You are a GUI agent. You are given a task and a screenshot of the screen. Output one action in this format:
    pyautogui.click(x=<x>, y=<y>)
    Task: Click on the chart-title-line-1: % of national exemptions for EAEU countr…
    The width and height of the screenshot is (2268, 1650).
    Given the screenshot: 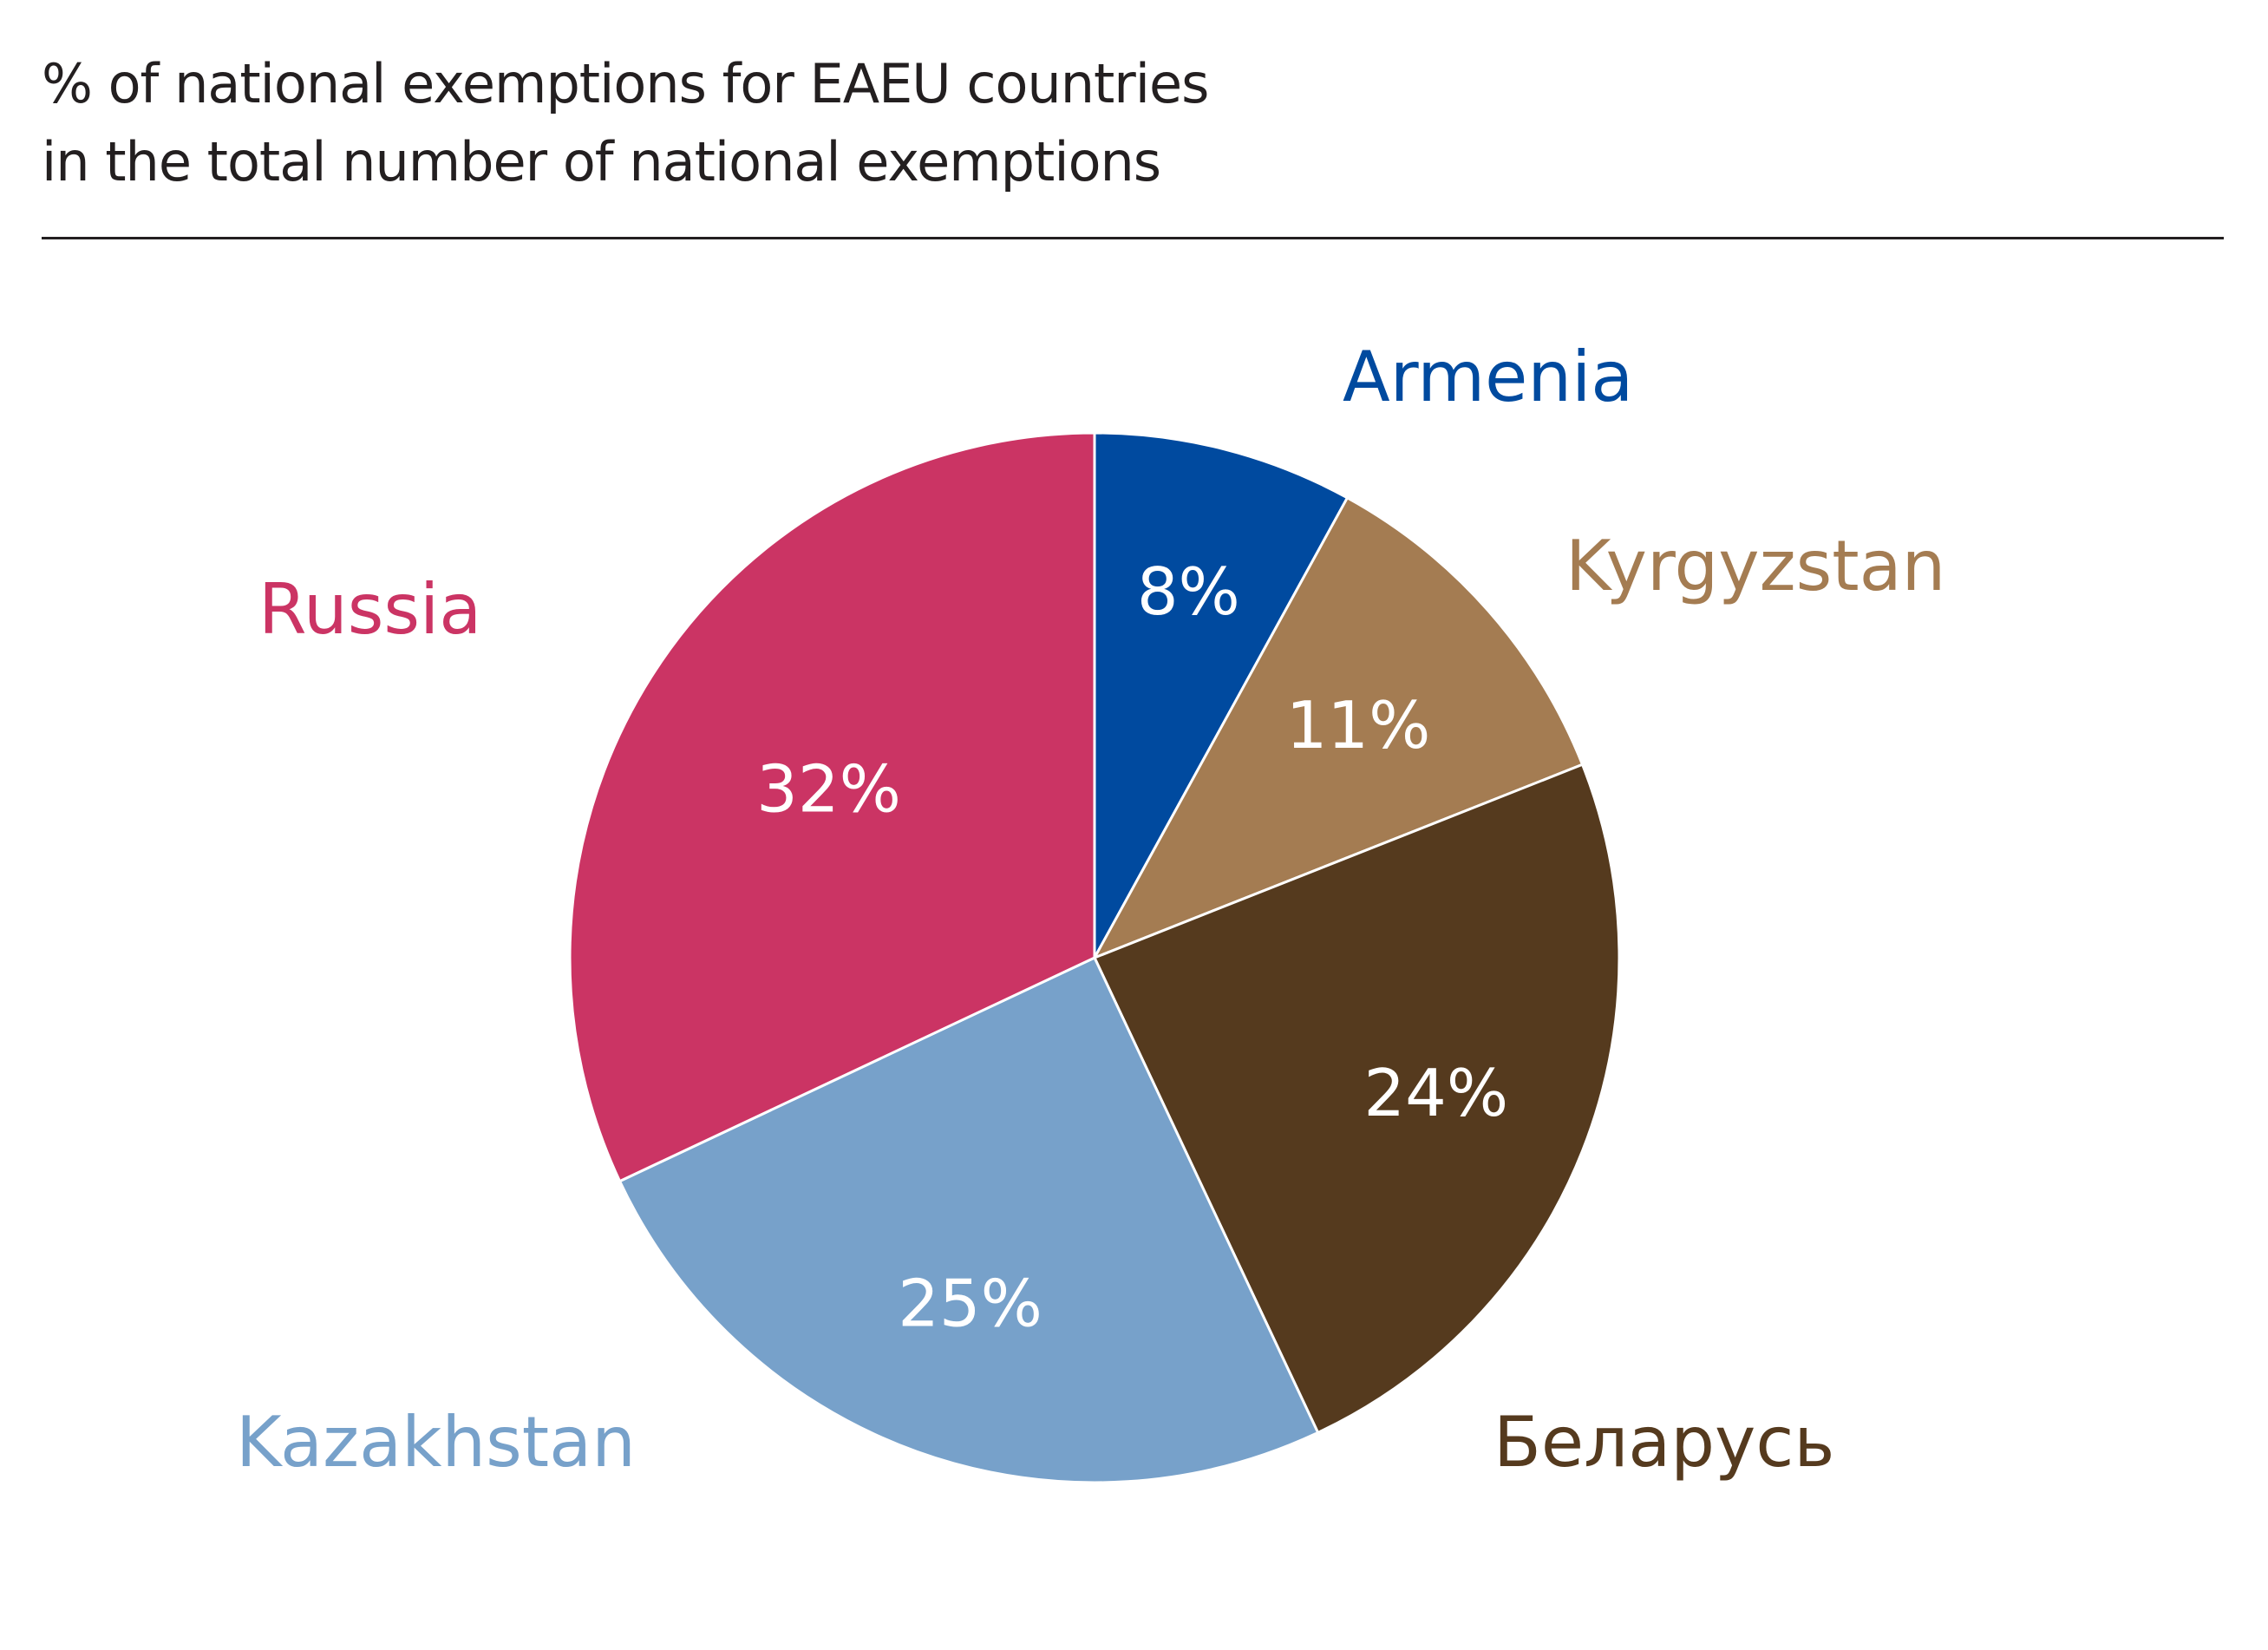 What is the action you would take?
    pyautogui.click(x=625, y=84)
    